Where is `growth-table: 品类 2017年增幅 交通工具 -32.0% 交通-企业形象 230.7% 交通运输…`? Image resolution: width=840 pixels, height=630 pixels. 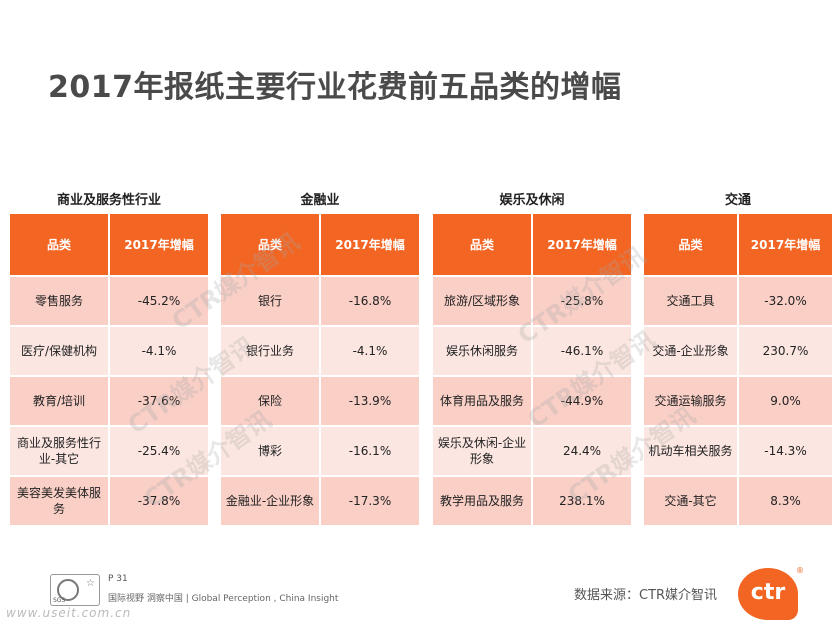 growth-table: 品类 2017年增幅 交通工具 -32.0% 交通-企业形象 230.7% 交通运输… is located at coordinates (738, 370).